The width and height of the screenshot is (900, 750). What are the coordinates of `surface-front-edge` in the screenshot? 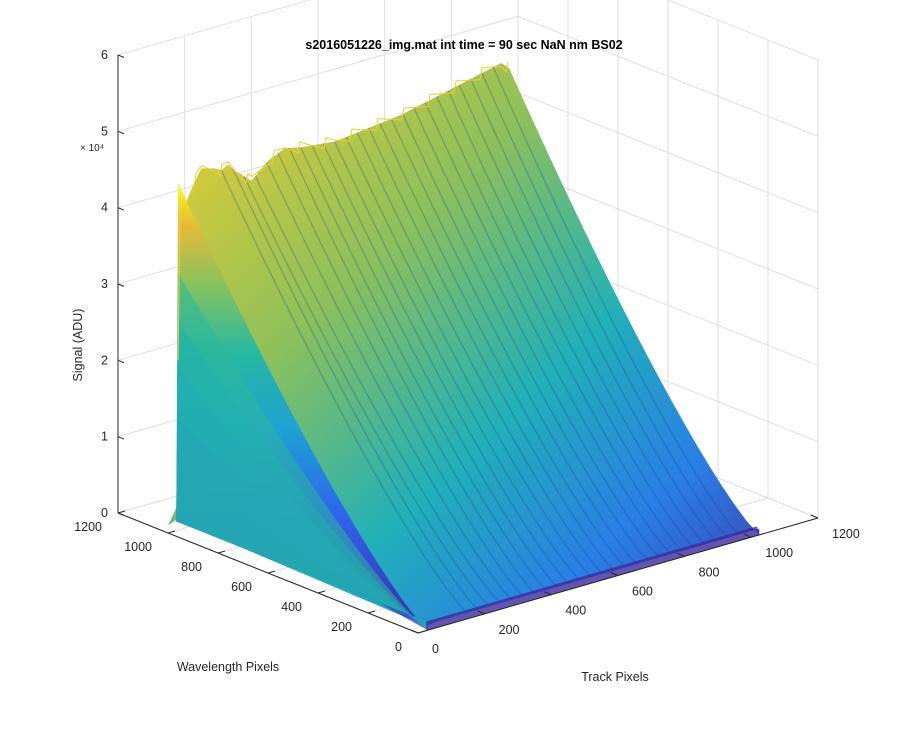 It's located at (593, 578).